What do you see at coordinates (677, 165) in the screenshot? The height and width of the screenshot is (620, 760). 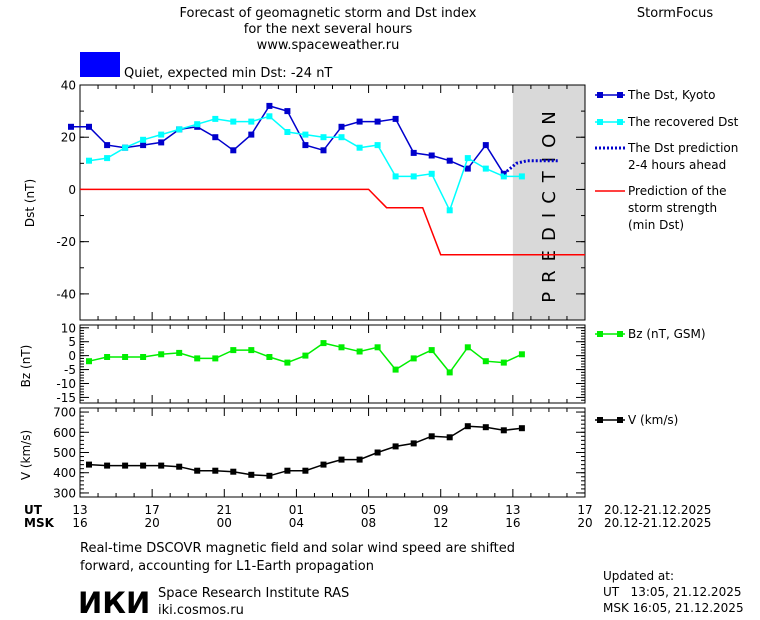 I see `legend-dst-prediction-line2: 2-4 hours ahead` at bounding box center [677, 165].